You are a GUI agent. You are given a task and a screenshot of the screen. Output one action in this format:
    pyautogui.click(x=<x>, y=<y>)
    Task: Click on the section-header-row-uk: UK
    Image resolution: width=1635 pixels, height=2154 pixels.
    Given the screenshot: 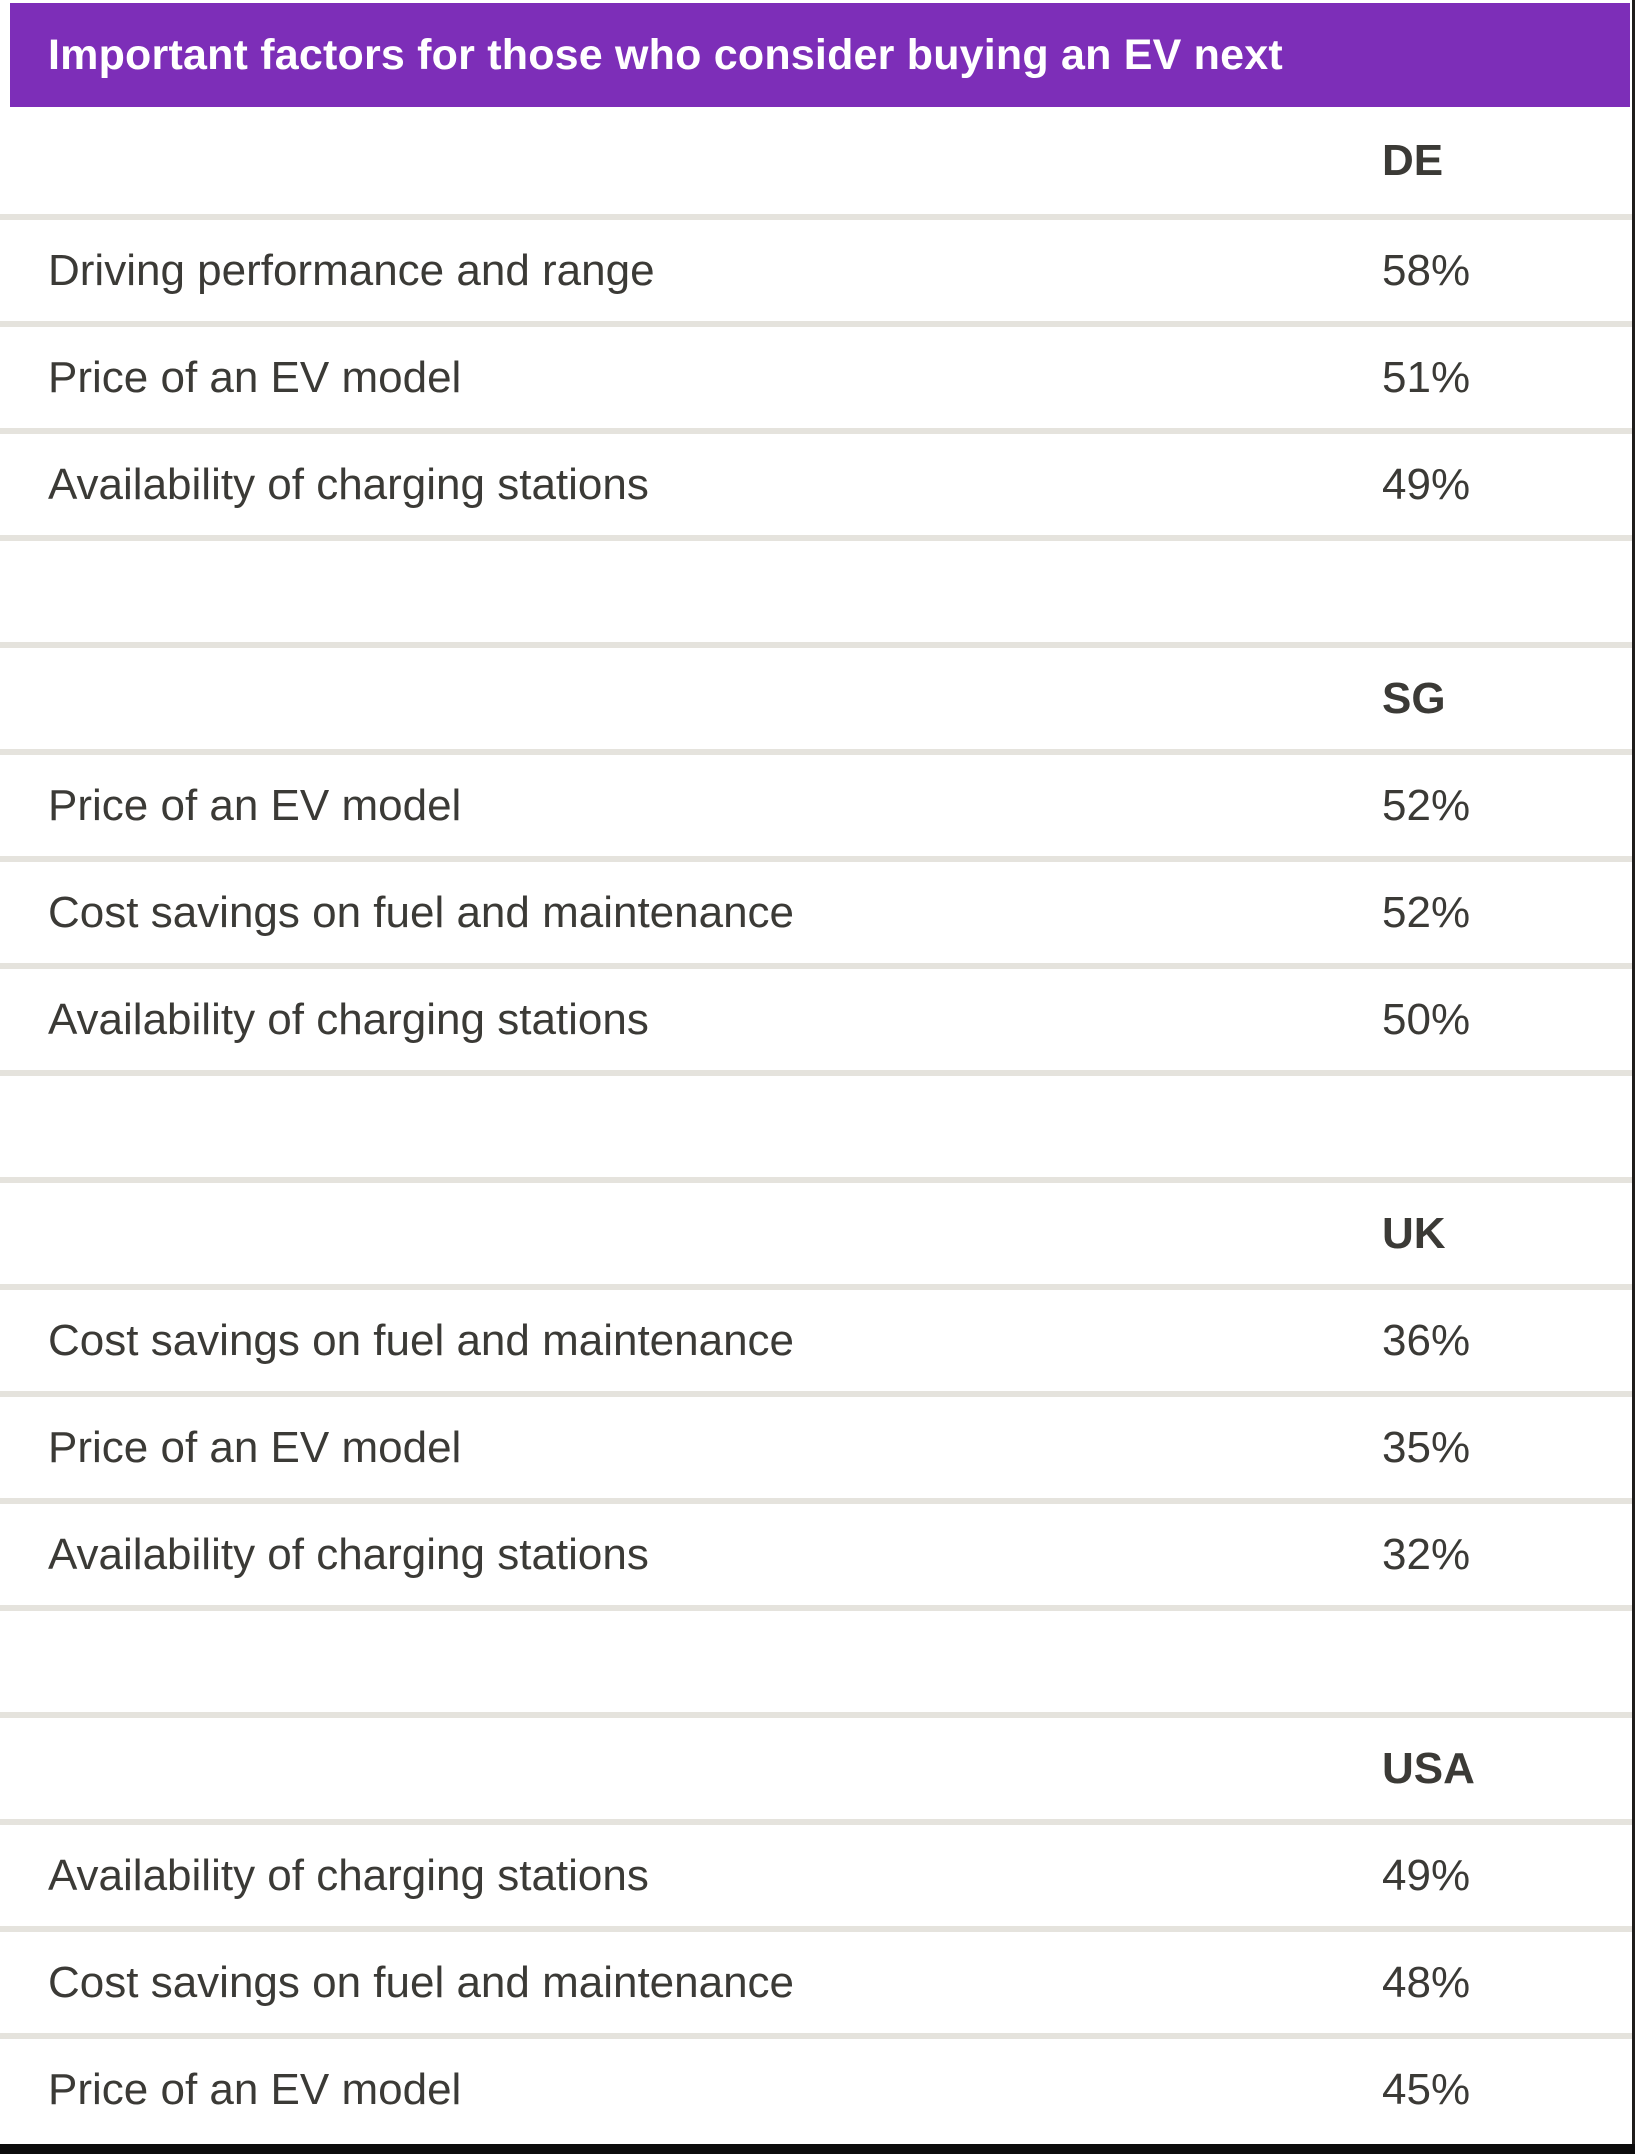 What is the action you would take?
    pyautogui.click(x=816, y=1230)
    